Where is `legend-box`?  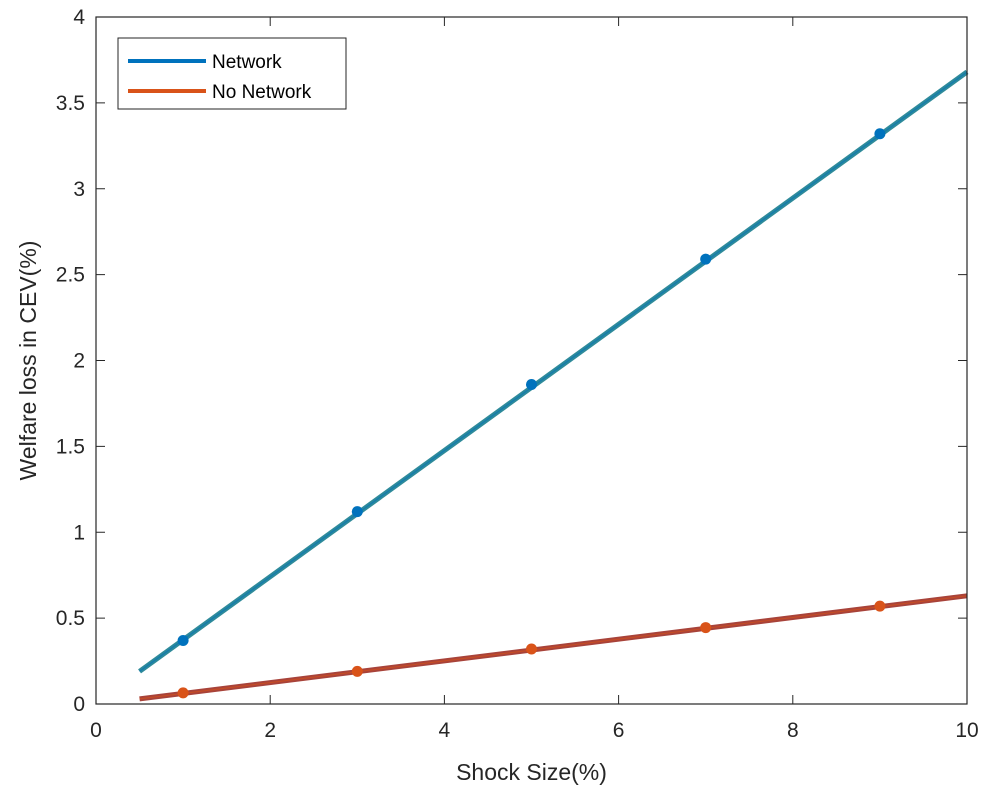
legend-box is located at coordinates (232, 73).